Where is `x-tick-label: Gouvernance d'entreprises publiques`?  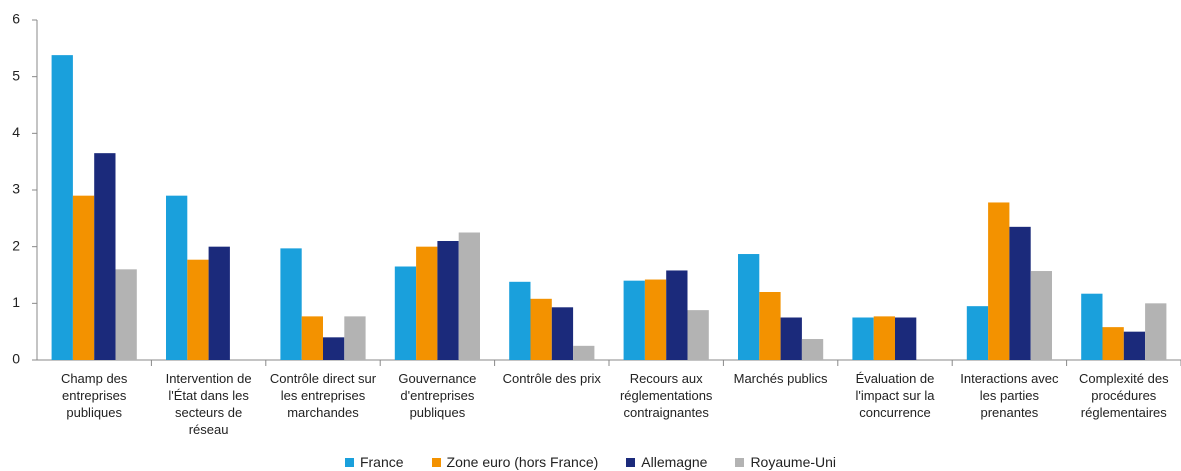 x-tick-label: Gouvernance d'entreprises publiques is located at coordinates (437, 395).